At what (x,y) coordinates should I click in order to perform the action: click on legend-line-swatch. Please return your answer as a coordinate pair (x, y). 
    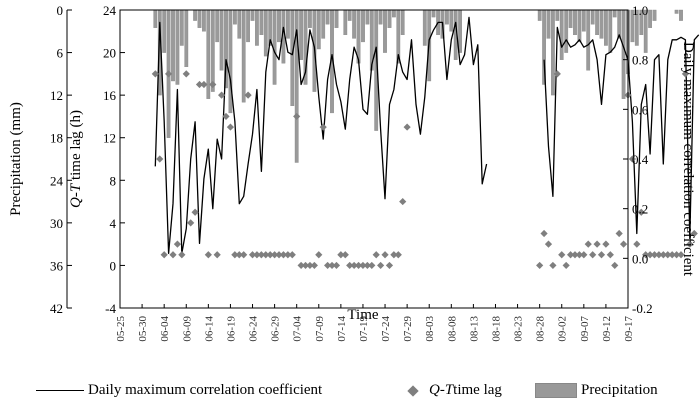
    Looking at the image, I should click on (60, 390).